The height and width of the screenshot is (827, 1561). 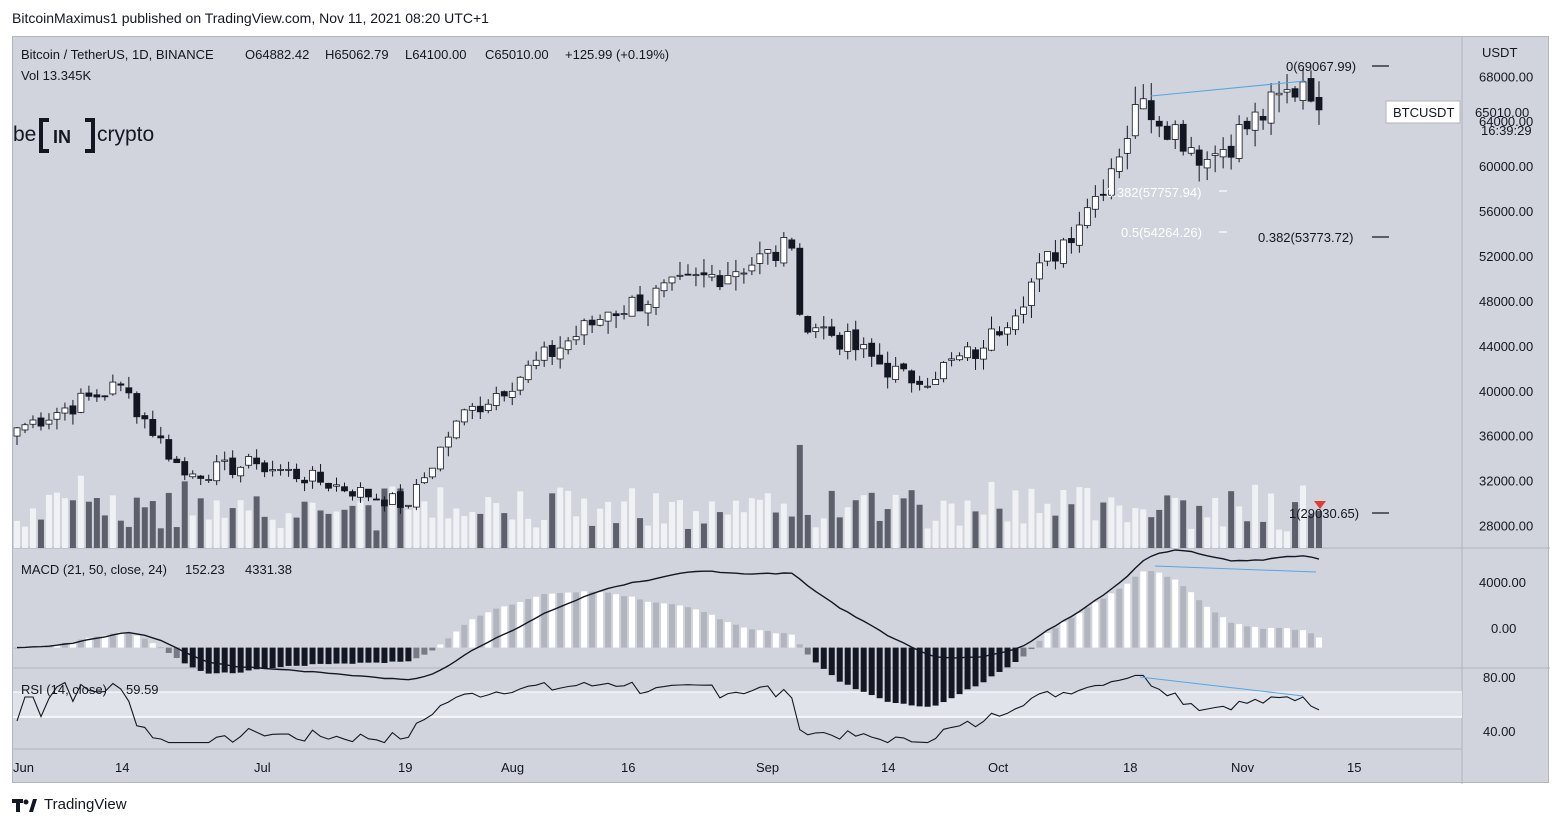 What do you see at coordinates (668, 496) in the screenshot?
I see `volume-bars` at bounding box center [668, 496].